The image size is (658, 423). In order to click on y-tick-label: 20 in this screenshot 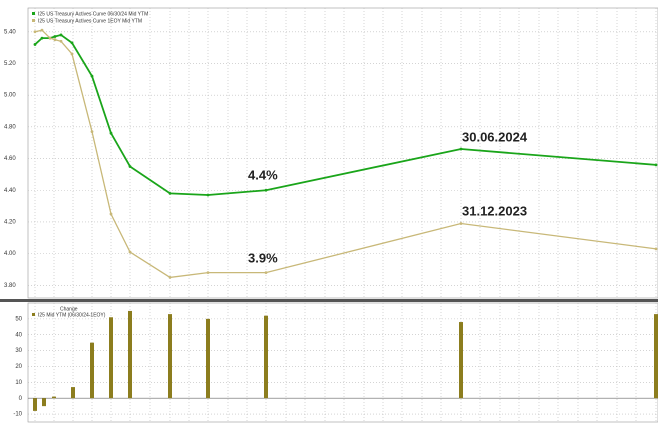, I will do `click(18, 367)`.